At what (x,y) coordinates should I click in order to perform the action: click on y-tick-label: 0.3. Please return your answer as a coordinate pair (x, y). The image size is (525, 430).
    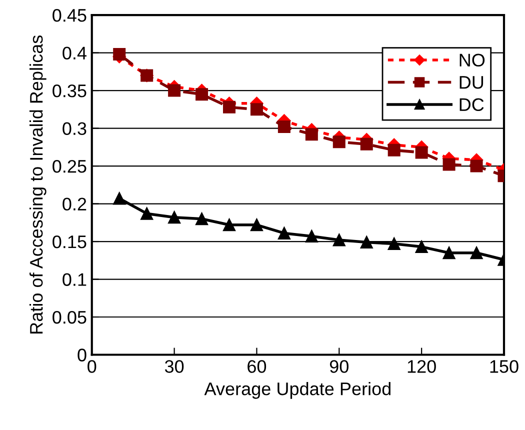
    Looking at the image, I should click on (74, 129).